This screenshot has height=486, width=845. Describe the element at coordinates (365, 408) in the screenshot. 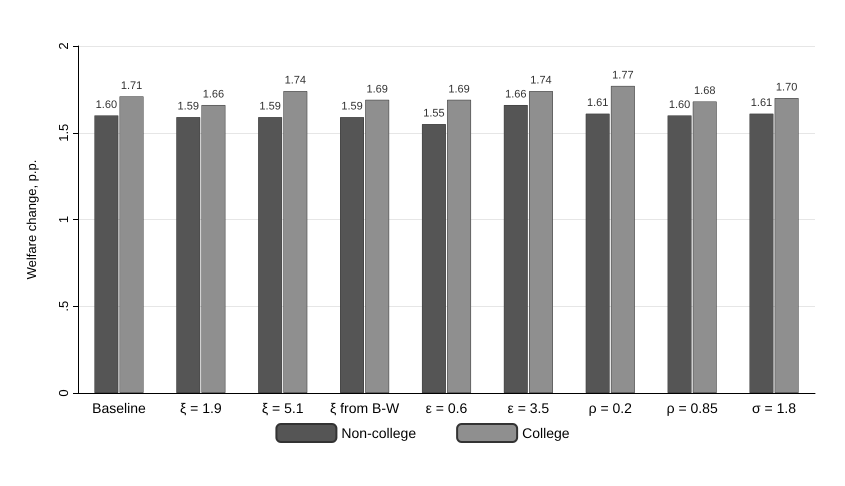

I see `x-tick-label: ξ from B-W` at that location.